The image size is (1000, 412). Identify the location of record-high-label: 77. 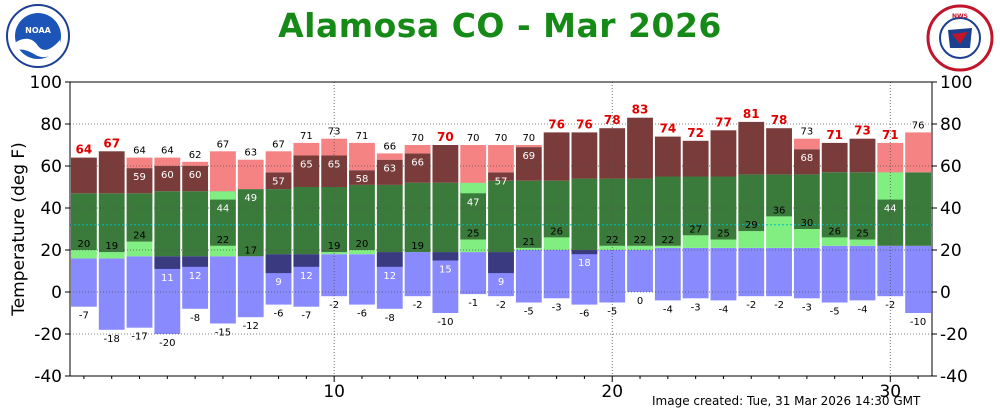
(723, 122).